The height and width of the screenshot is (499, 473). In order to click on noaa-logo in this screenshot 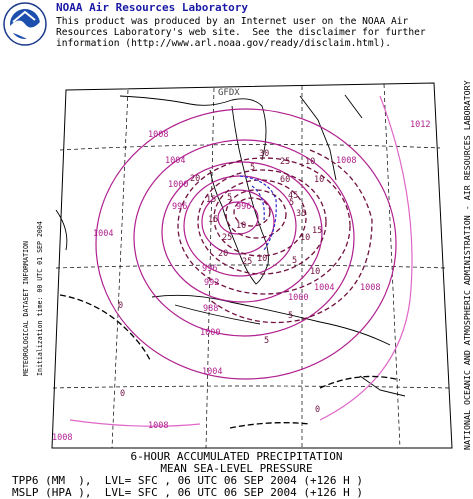, I will do `click(25, 24)`.